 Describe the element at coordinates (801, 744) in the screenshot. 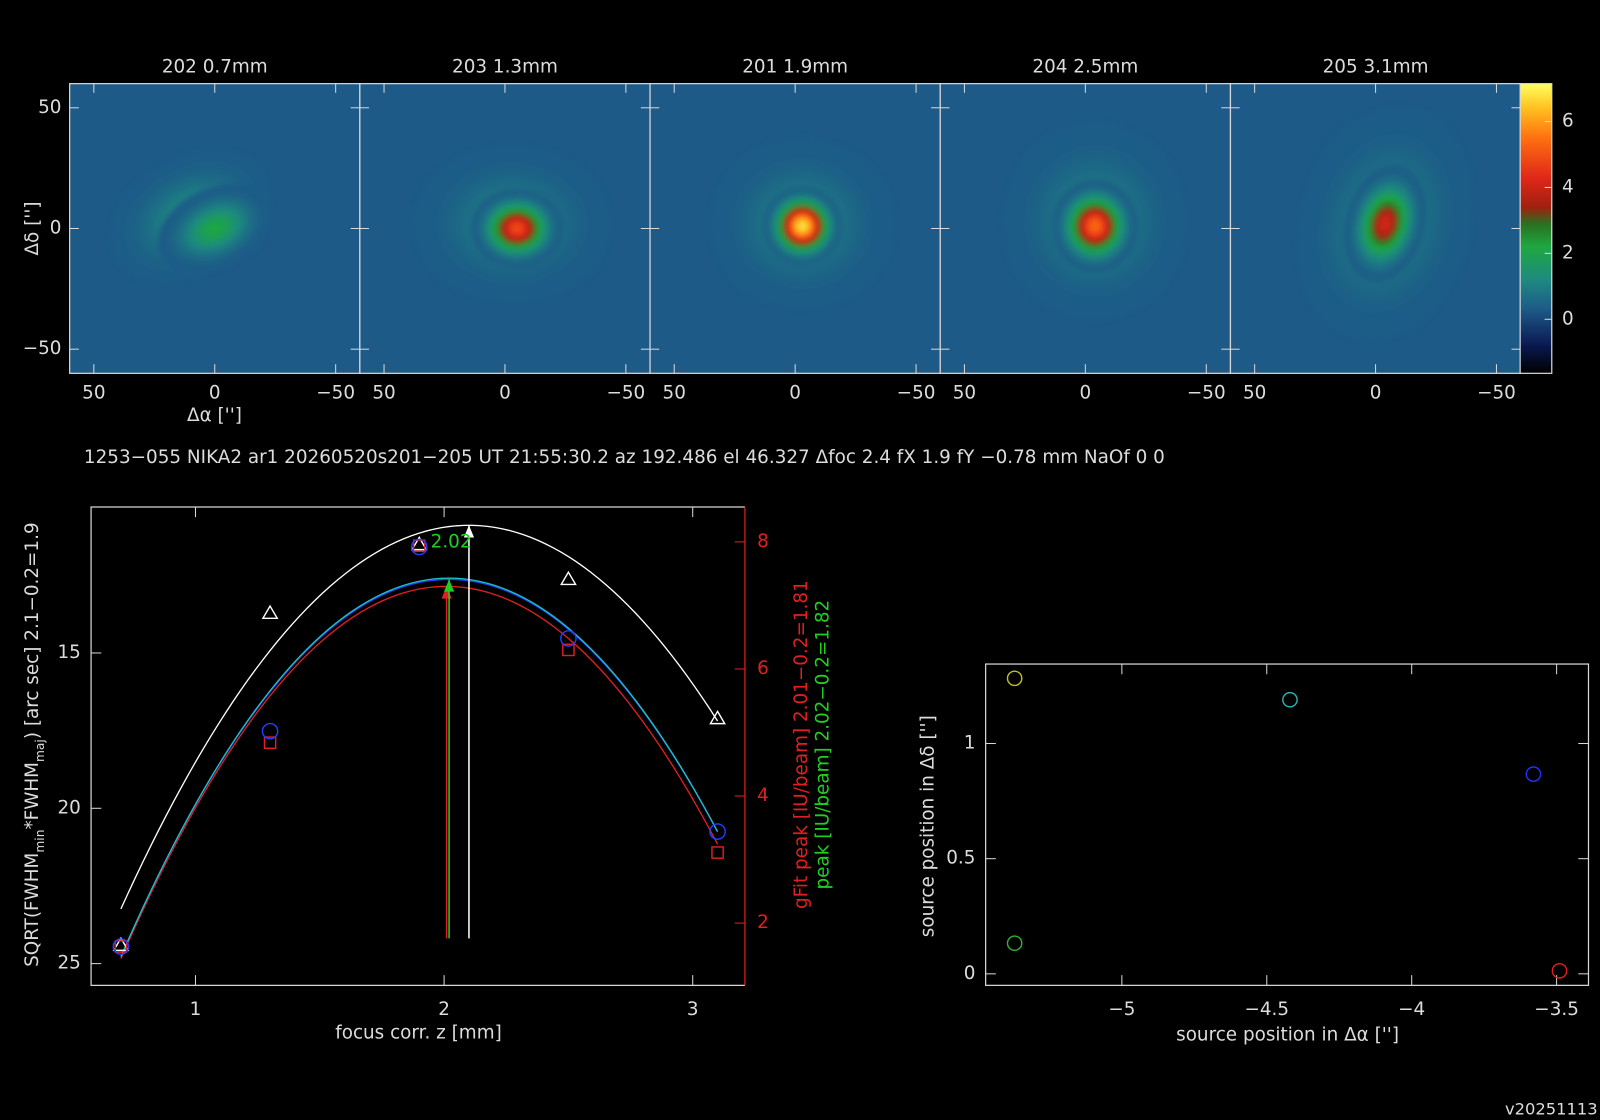

I see `y2-axis-label: gFit peak [IU/beam] 2.01−0.2=1.81` at that location.